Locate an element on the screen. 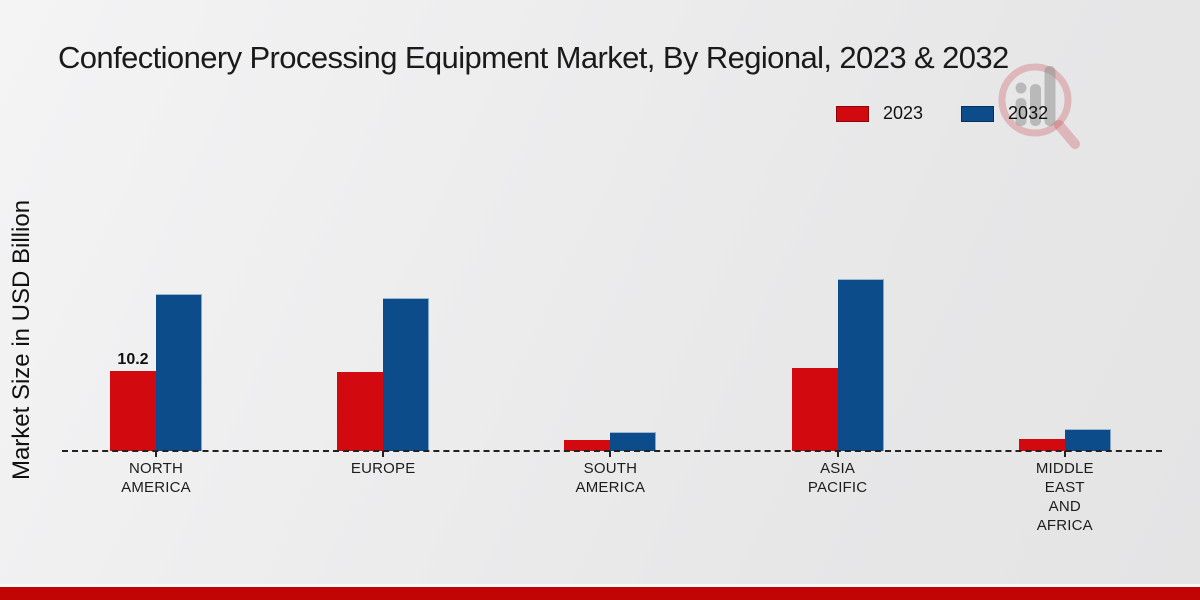 Image resolution: width=1200 pixels, height=600 pixels. category-label-south-america: SOUTH AMERICA is located at coordinates (610, 478).